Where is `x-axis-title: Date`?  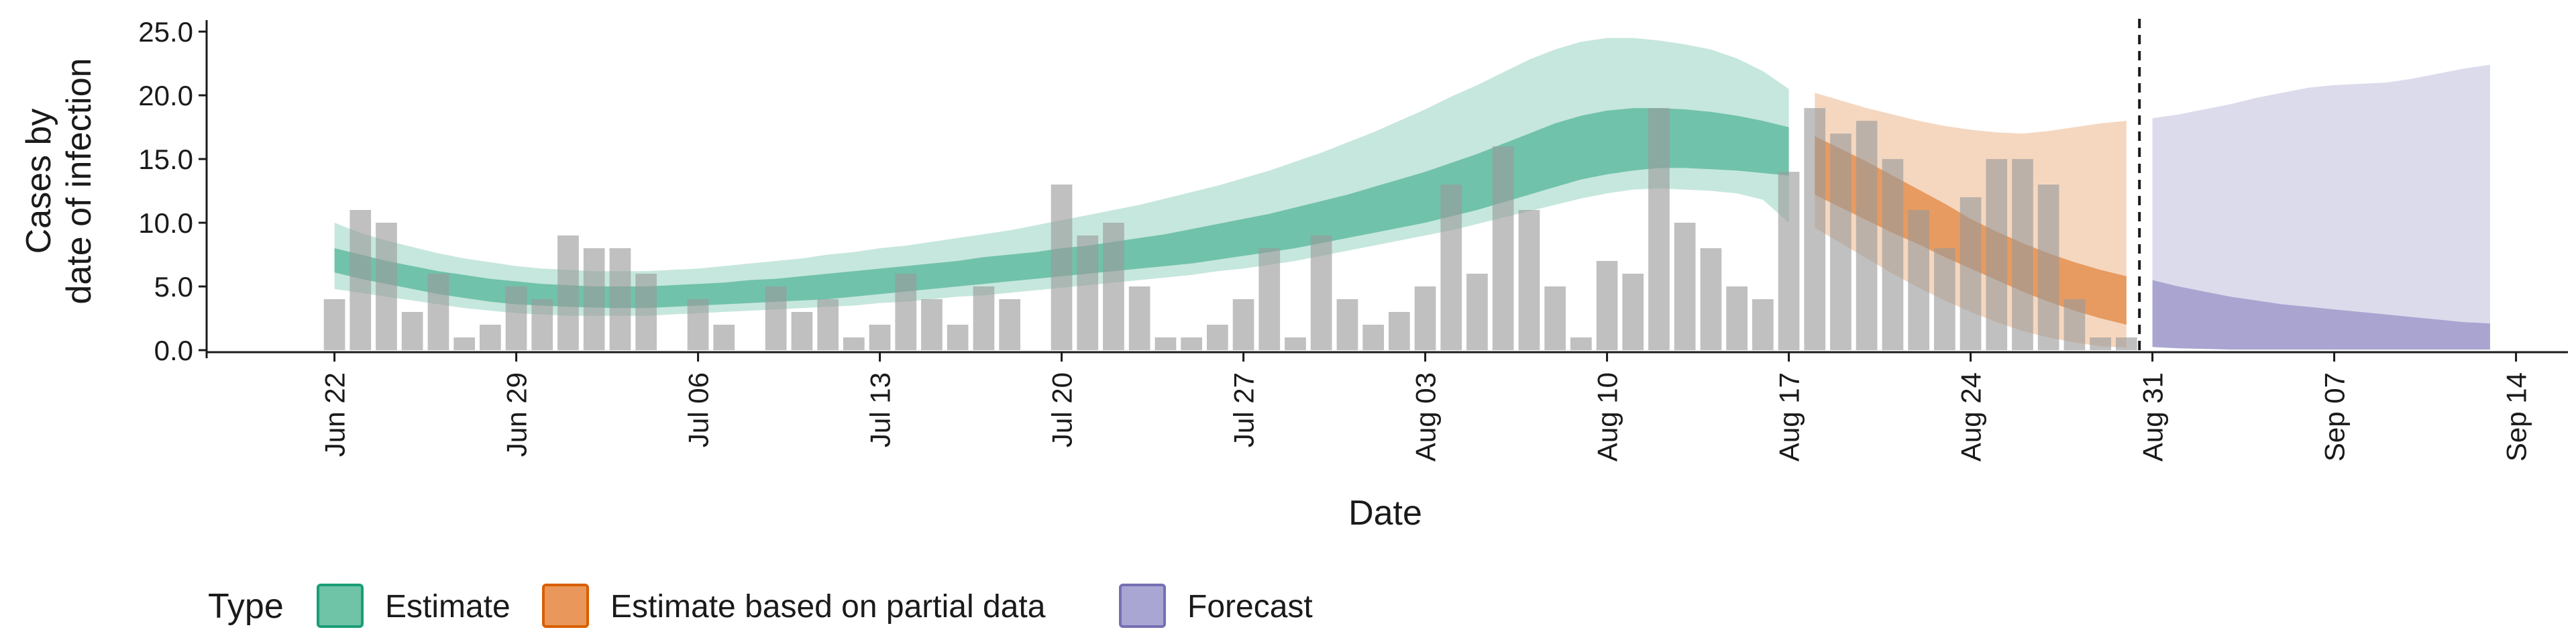
x-axis-title: Date is located at coordinates (1385, 513).